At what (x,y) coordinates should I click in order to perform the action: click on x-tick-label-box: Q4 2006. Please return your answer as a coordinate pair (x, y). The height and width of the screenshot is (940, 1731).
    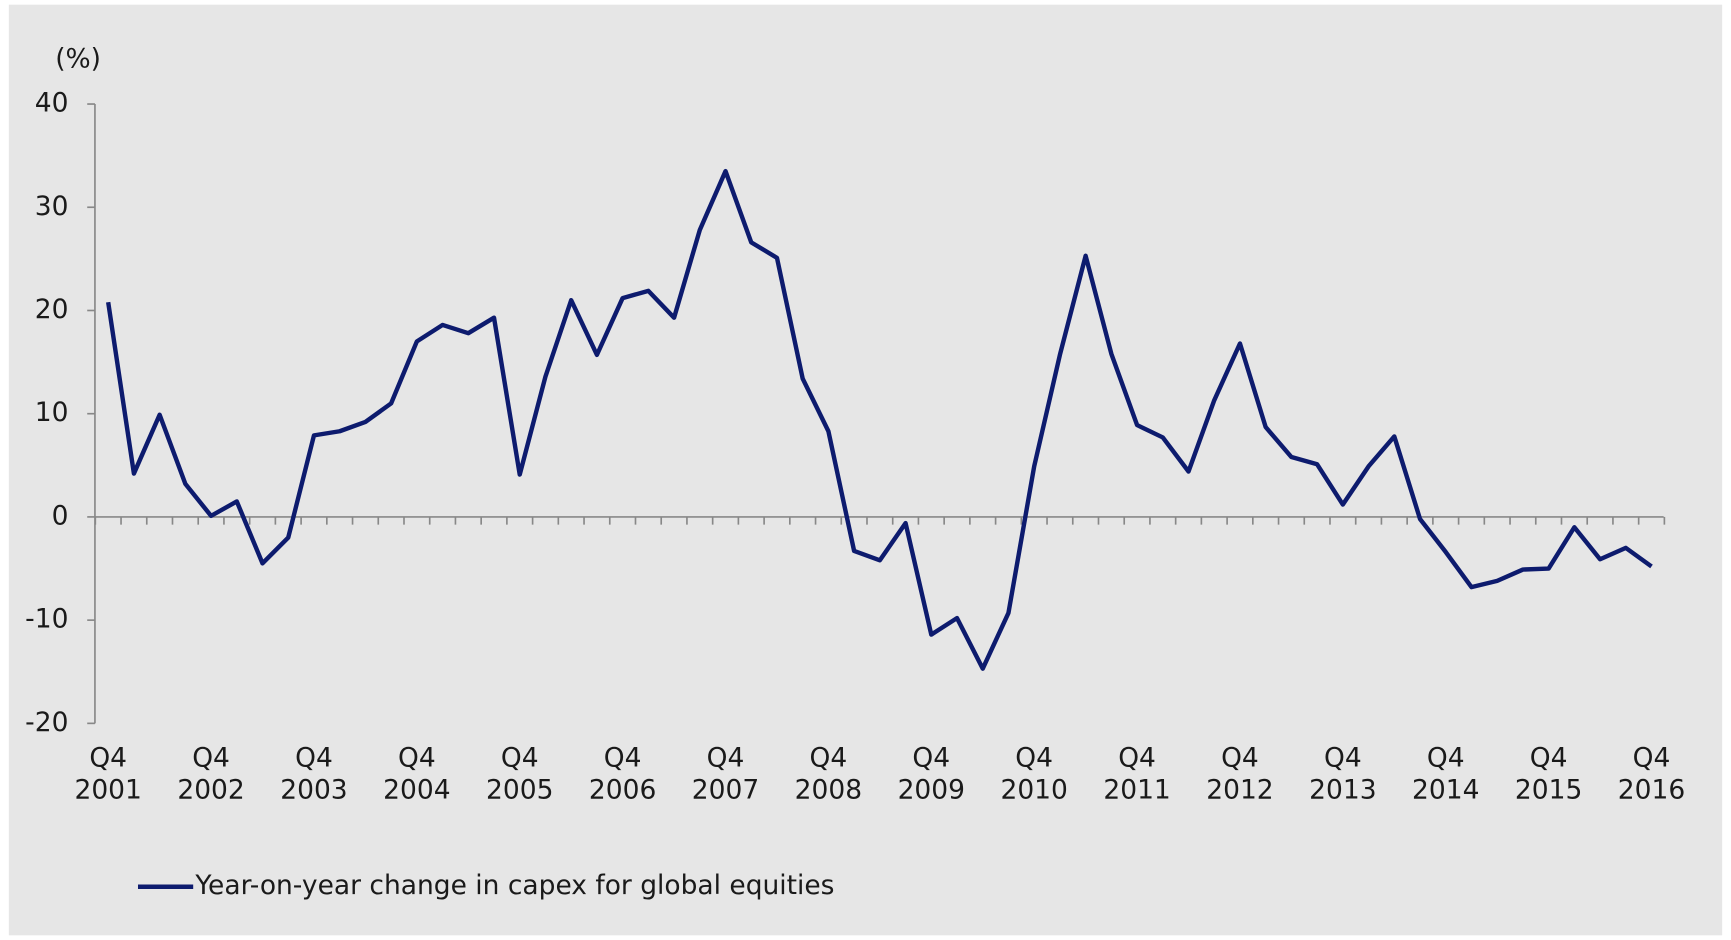
    Looking at the image, I should click on (622, 774).